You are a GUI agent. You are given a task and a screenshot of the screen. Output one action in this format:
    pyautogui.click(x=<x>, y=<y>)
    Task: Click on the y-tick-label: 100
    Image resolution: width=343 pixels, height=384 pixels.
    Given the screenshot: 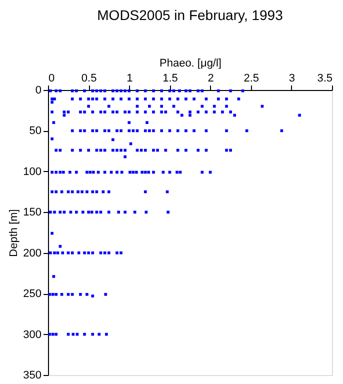 What is the action you would take?
    pyautogui.click(x=32, y=172)
    